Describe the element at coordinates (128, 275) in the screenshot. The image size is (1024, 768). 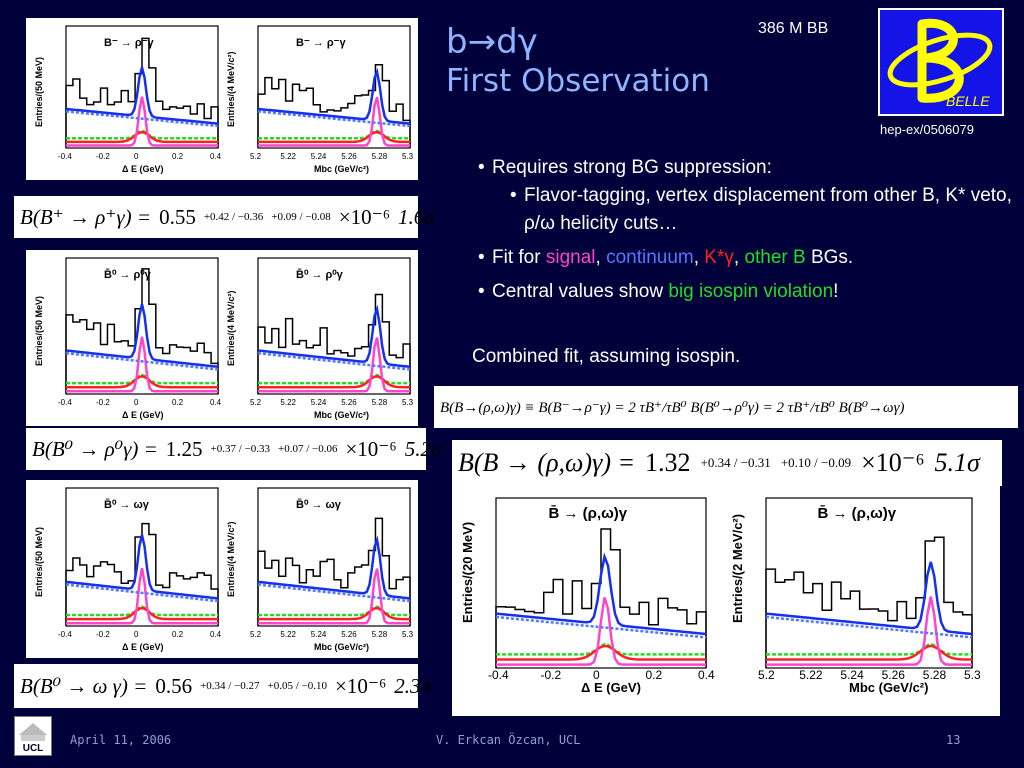
I see `decay-label: B̄⁰ → ρ⁰γ` at that location.